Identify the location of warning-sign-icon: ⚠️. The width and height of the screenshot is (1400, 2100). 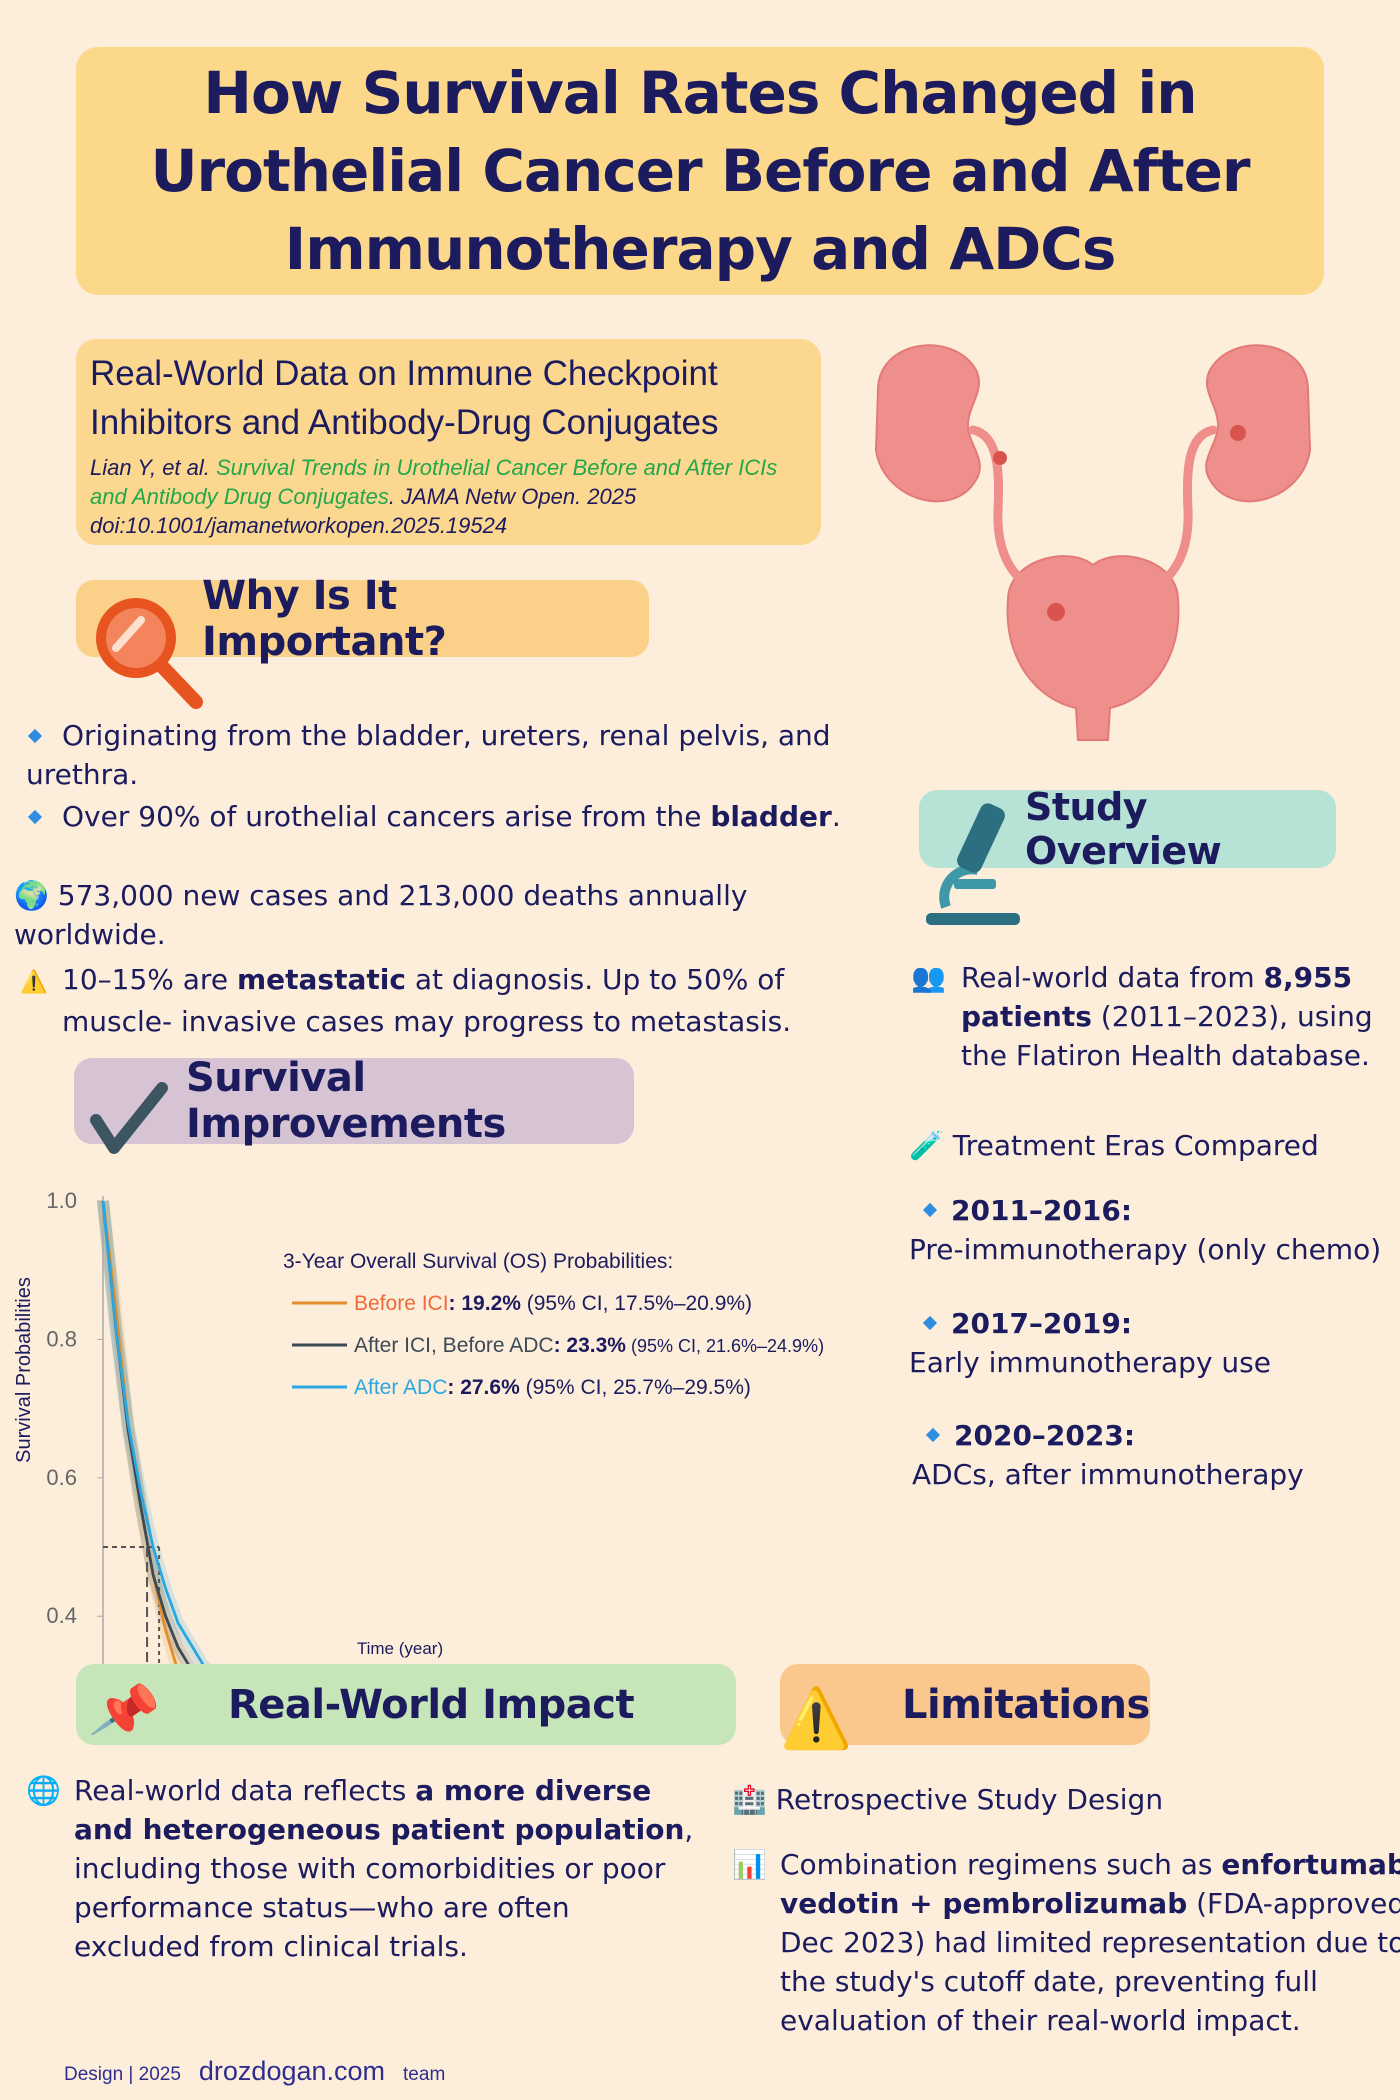
(816, 1718).